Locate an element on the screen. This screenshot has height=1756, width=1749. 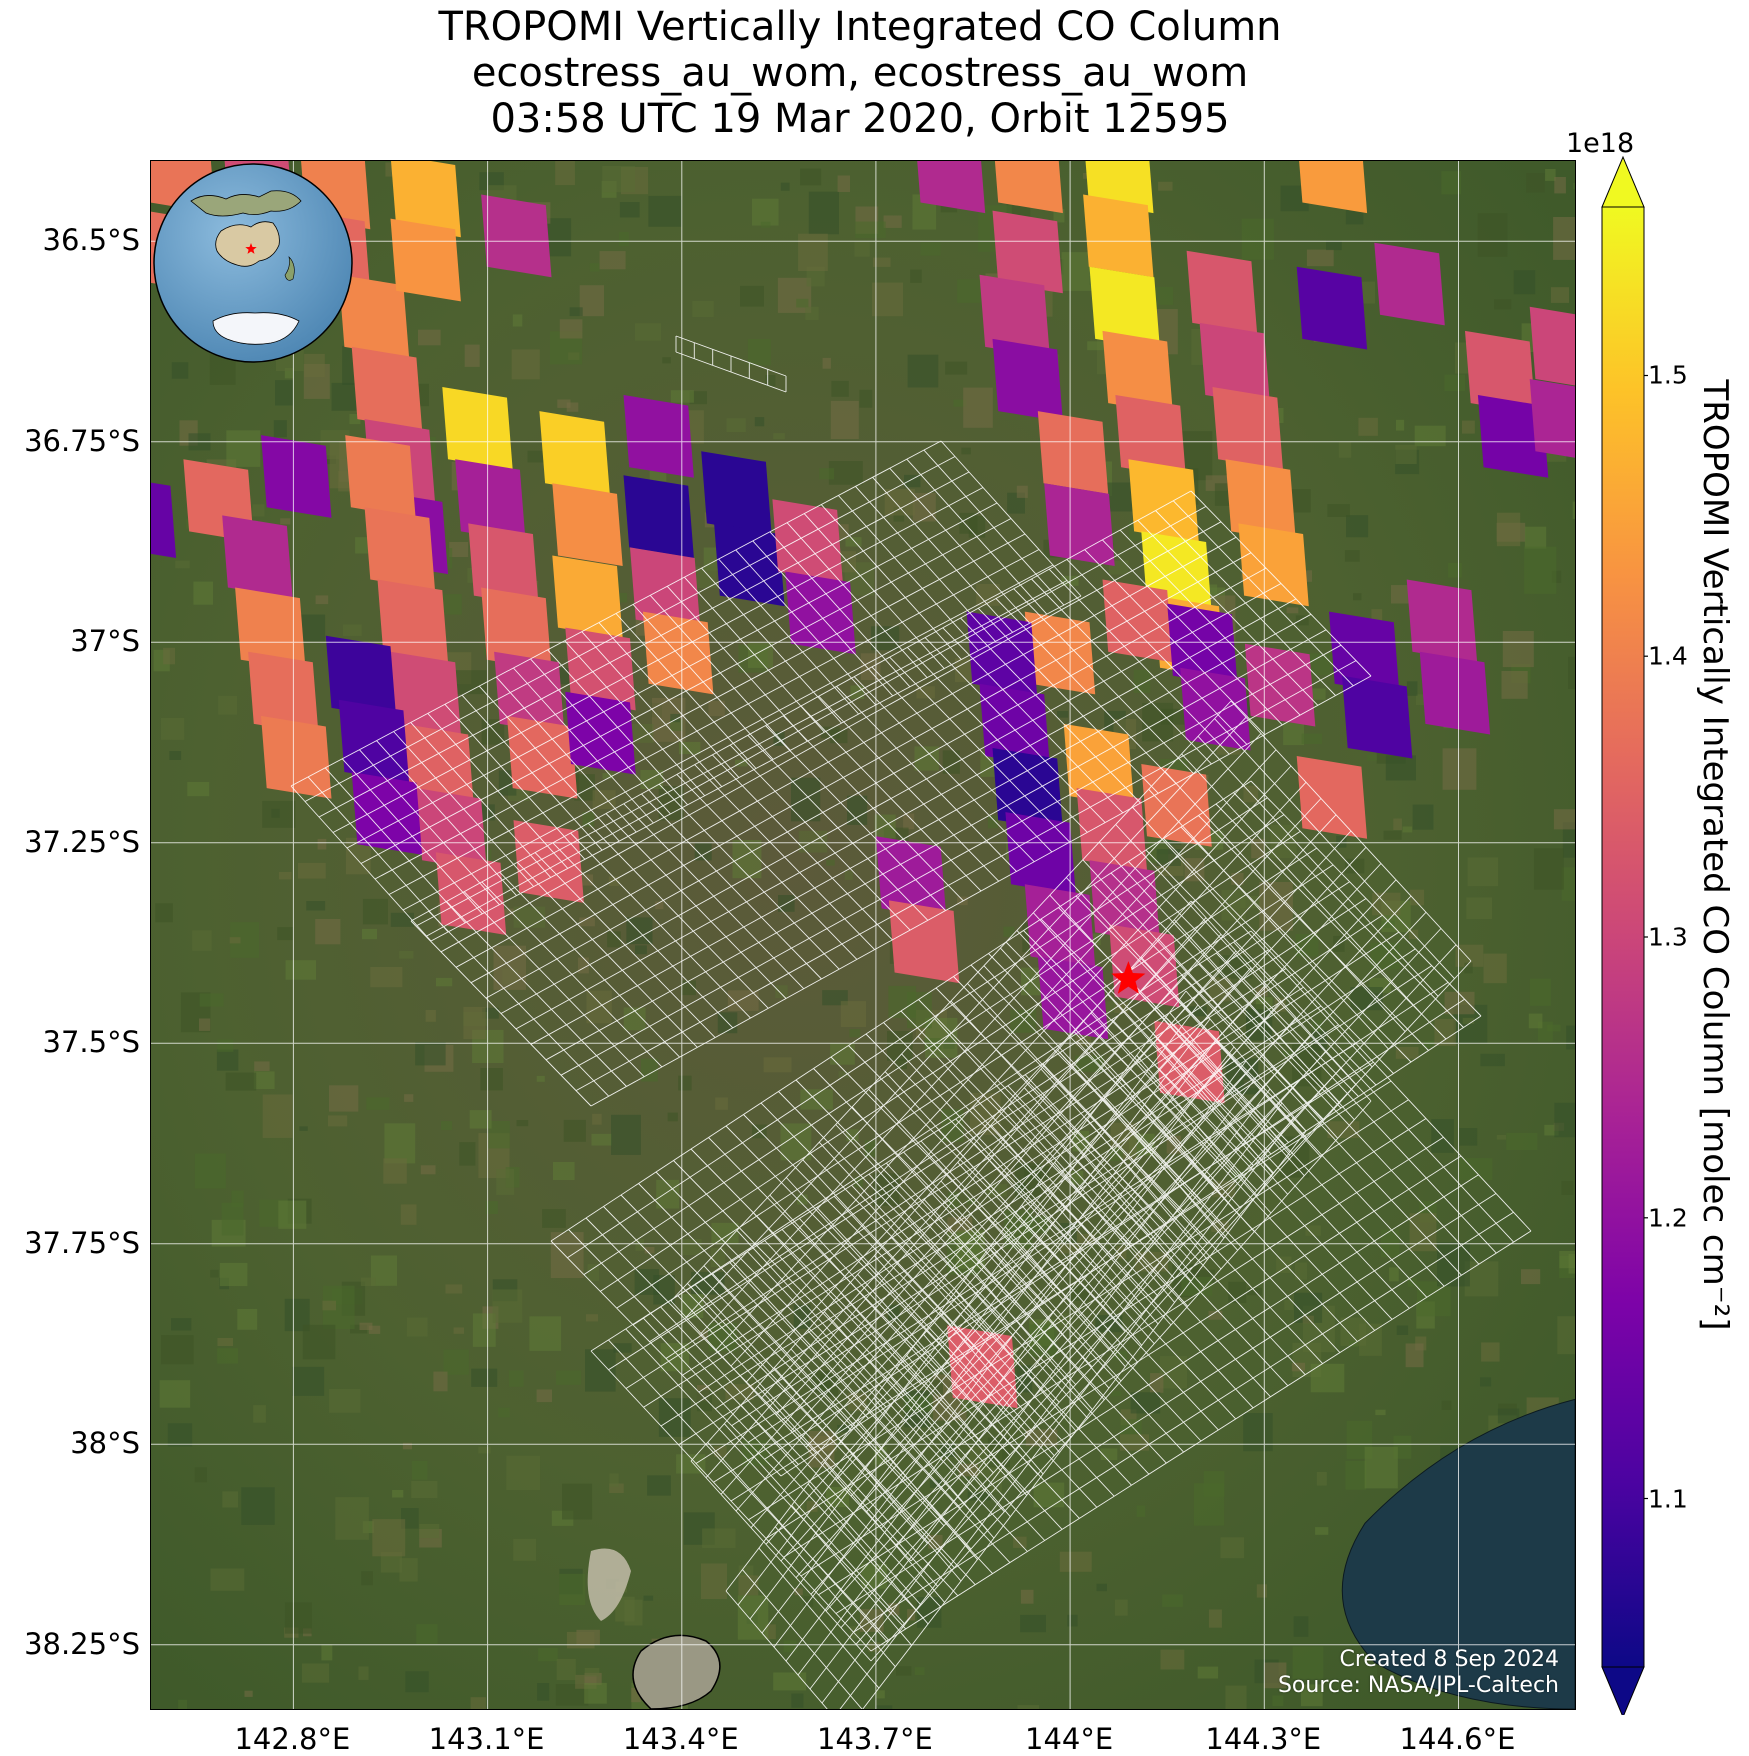
colorbar-exponent: 1e18 is located at coordinates (1600, 143).